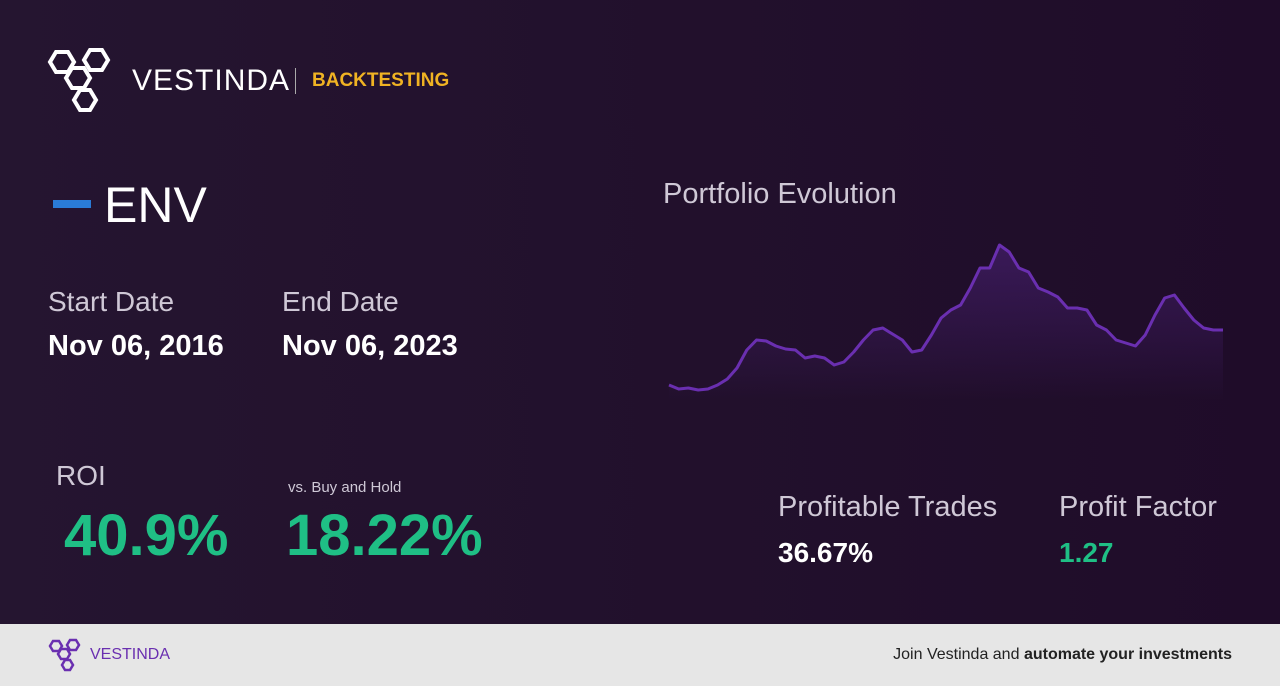  I want to click on cta-text: Join Vestinda and, so click(956, 654).